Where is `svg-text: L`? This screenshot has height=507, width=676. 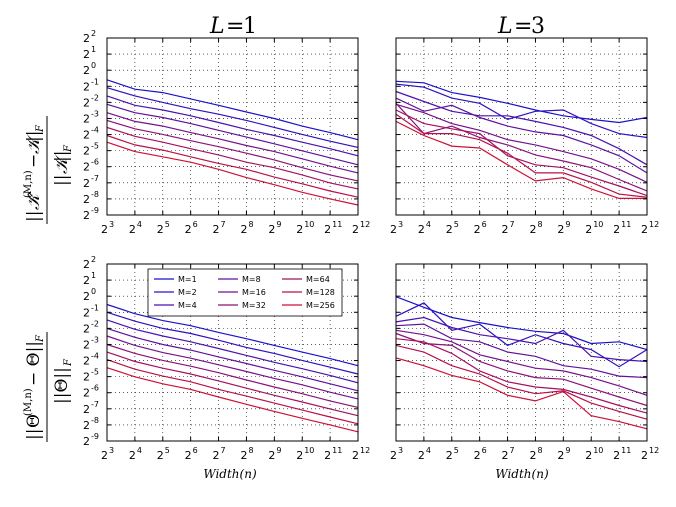 svg-text: L is located at coordinates (217, 26).